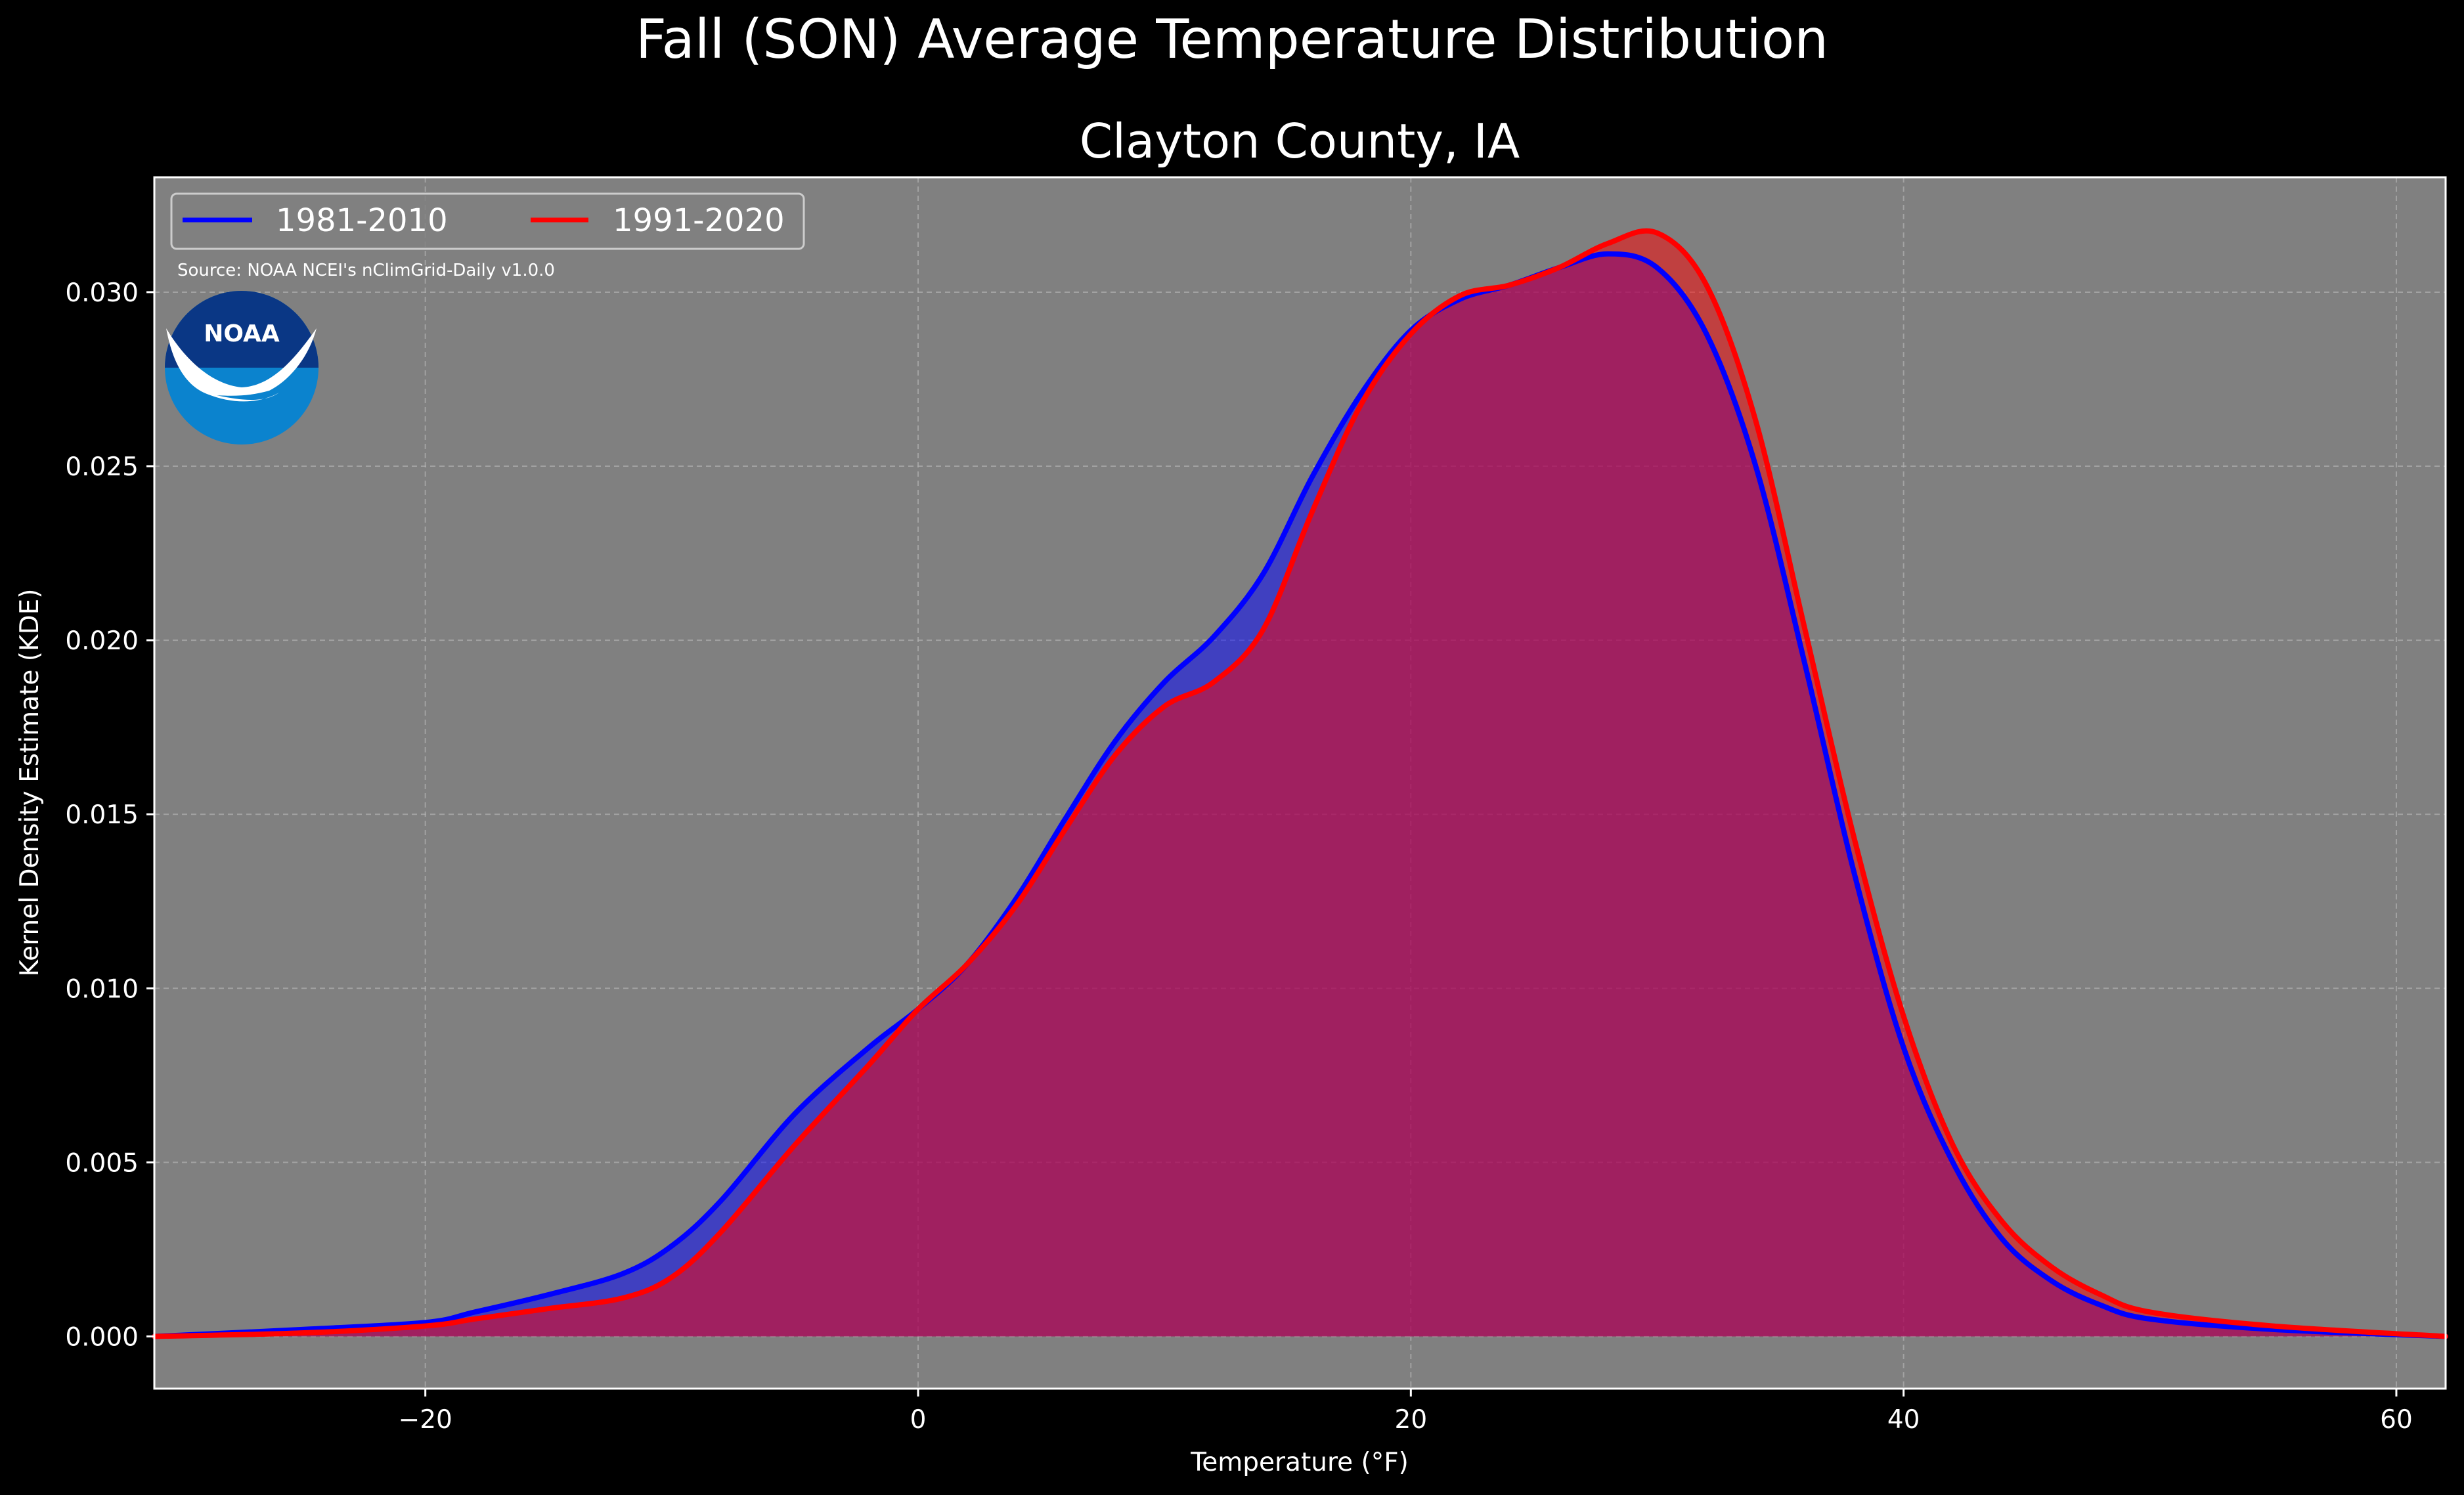 This screenshot has width=2464, height=1495. I want to click on legend-frame, so click(488, 221).